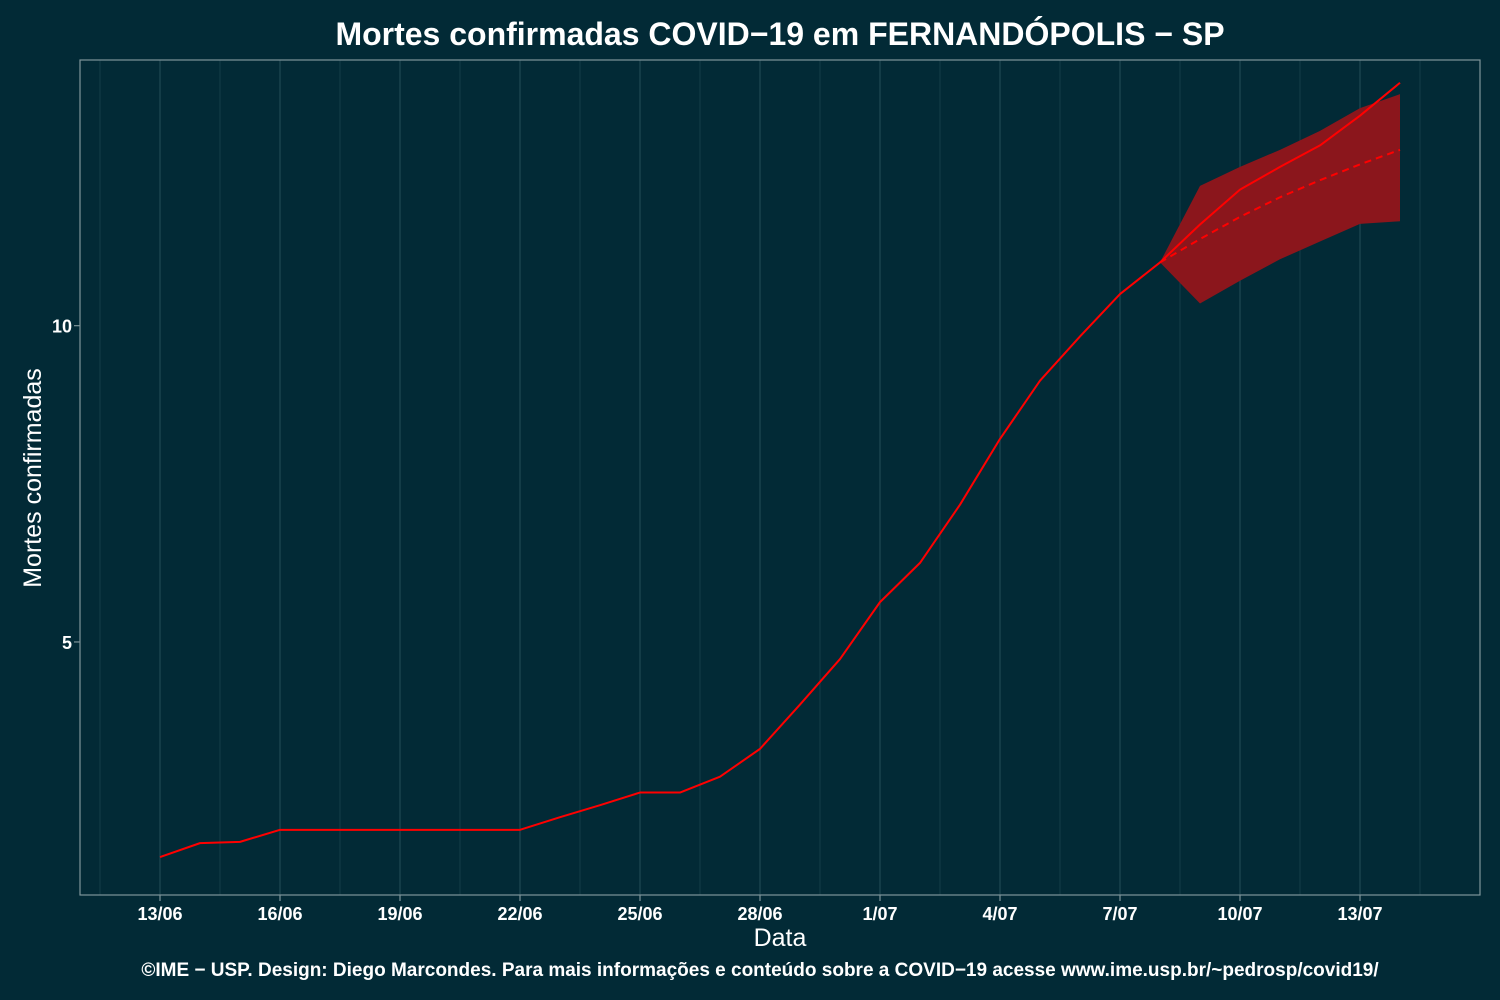  What do you see at coordinates (1280, 206) in the screenshot?
I see `forecast-dashed-line` at bounding box center [1280, 206].